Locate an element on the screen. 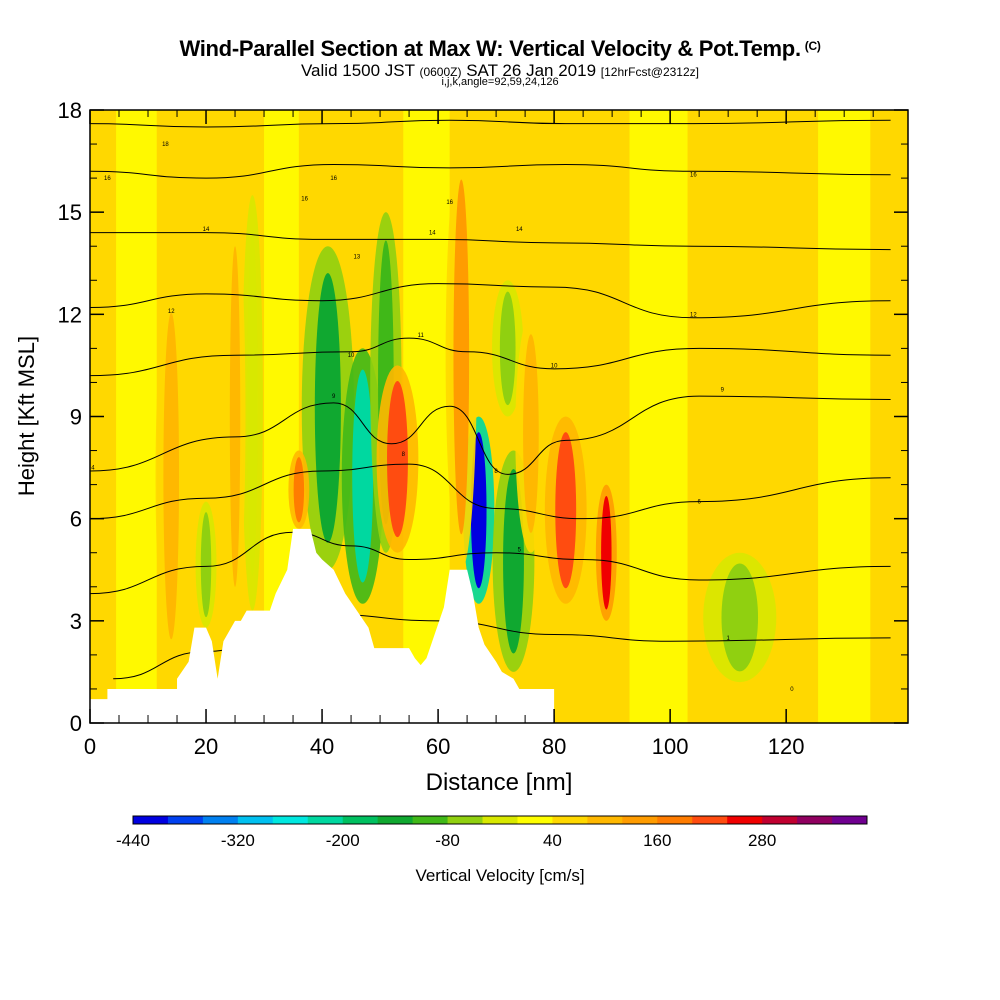  y-axis-label: Height [Kft MSL] is located at coordinates (26, 416).